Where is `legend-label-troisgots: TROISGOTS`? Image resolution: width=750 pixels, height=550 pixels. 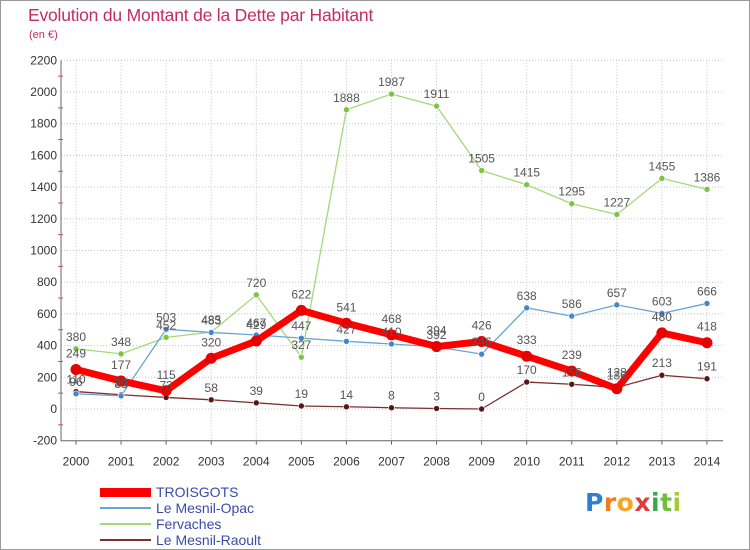 legend-label-troisgots: TROISGOTS is located at coordinates (197, 492).